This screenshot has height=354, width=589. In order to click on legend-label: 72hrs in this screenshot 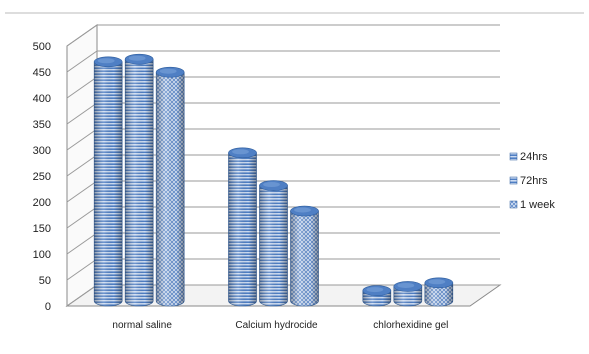, I will do `click(534, 181)`.